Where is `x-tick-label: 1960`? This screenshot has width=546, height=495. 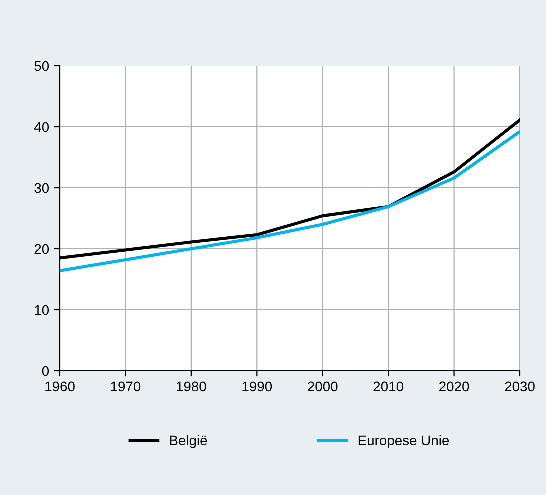 x-tick-label: 1960 is located at coordinates (60, 387).